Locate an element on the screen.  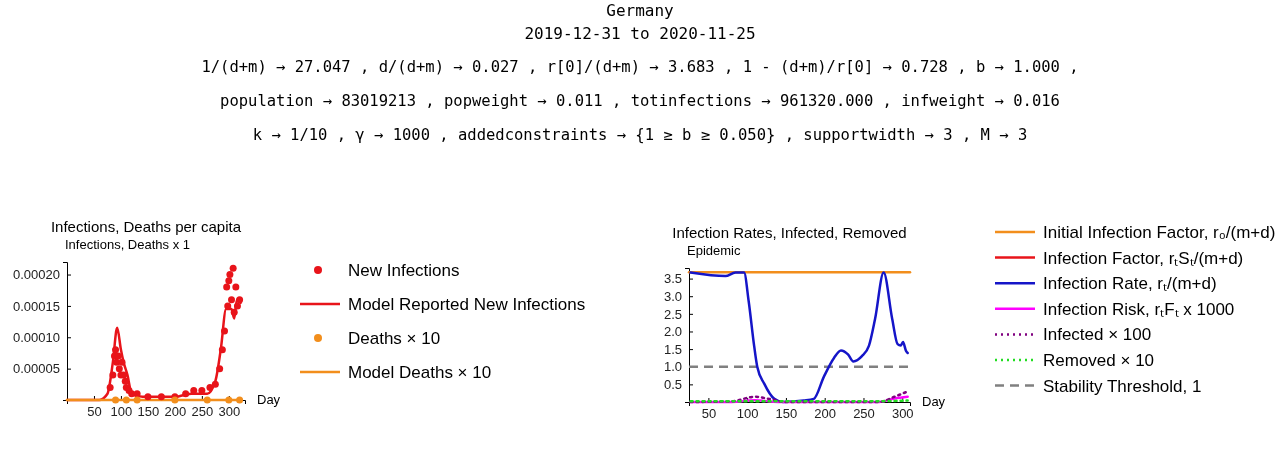
y-tick-label: 0.5 is located at coordinates (672, 385).